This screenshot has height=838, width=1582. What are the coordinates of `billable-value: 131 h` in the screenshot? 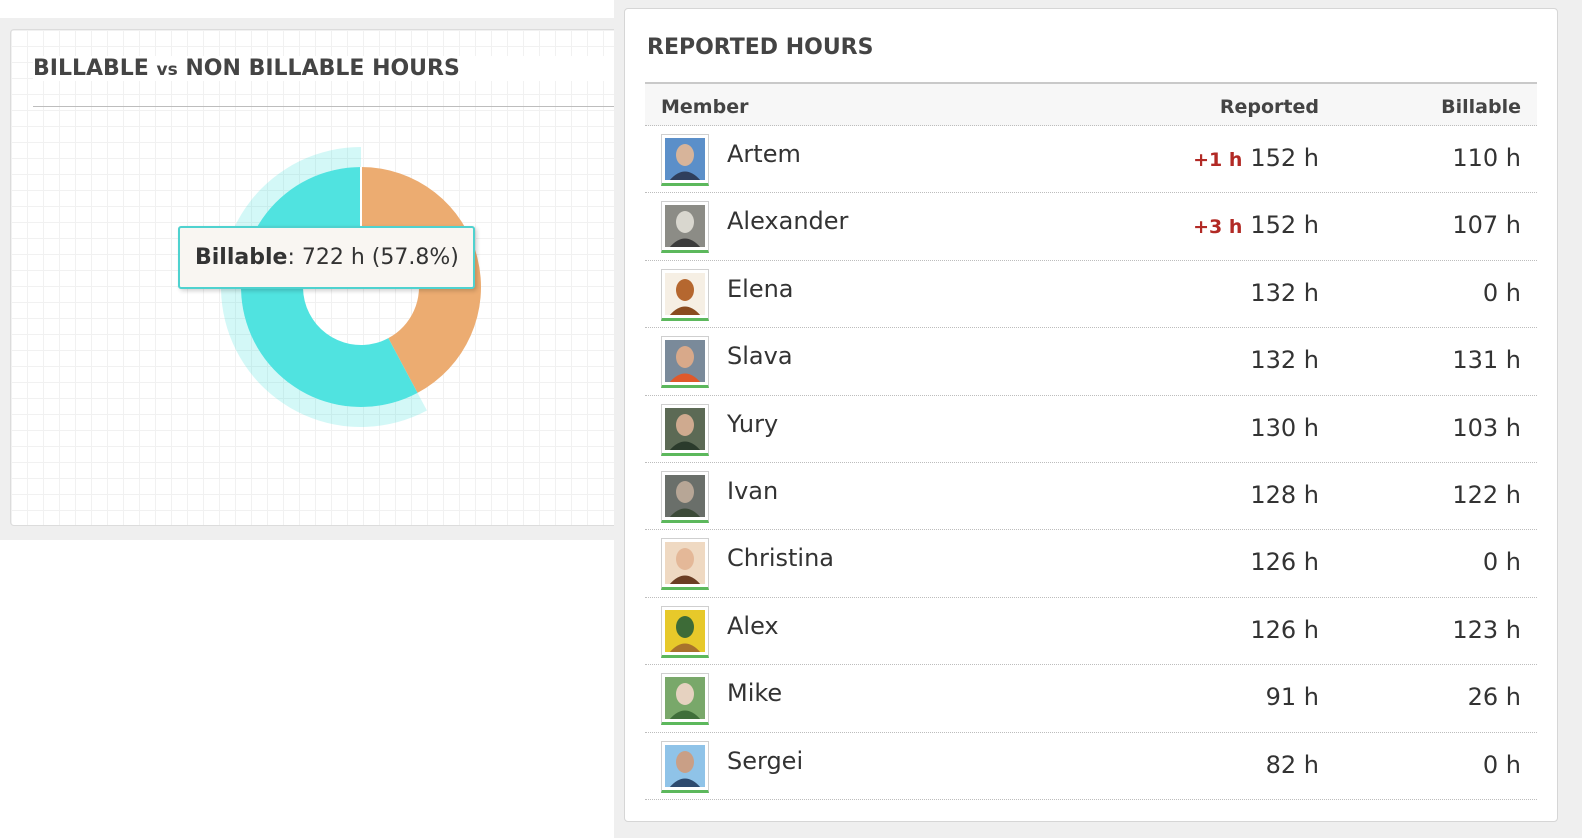 It's located at (1486, 360).